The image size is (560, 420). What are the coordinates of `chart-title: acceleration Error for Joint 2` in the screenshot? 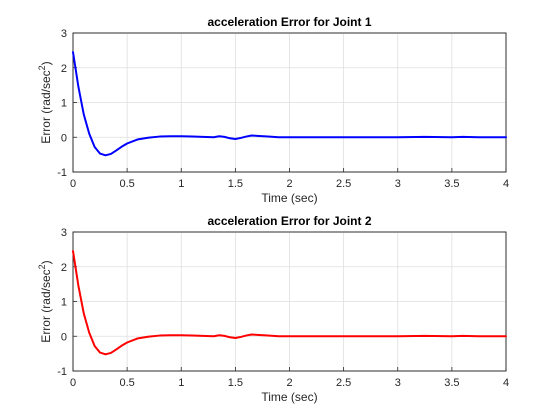 It's located at (289, 221).